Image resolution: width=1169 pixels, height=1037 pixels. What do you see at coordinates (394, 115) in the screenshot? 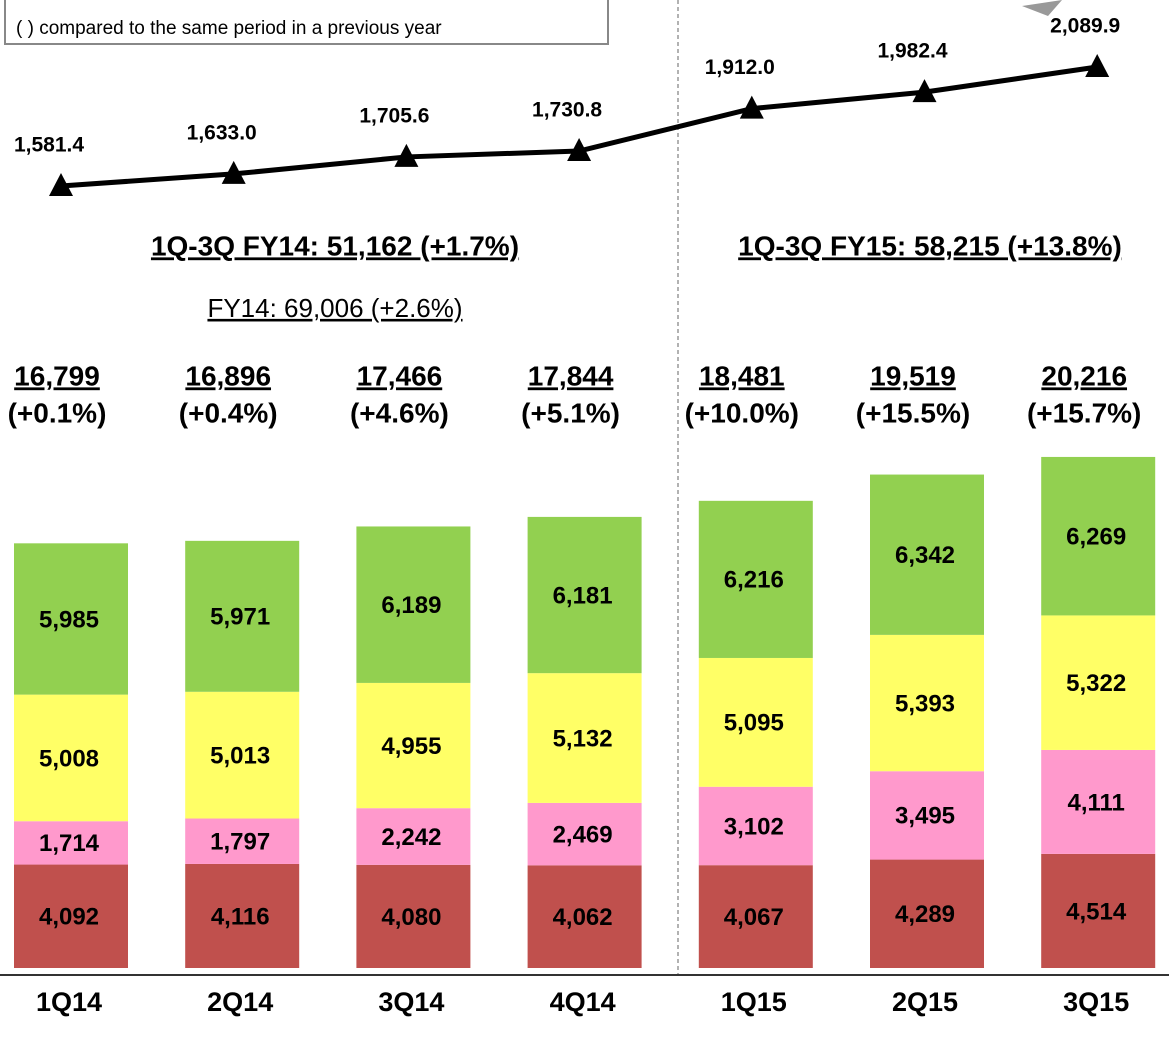
I see `line-label: 1,705.6` at bounding box center [394, 115].